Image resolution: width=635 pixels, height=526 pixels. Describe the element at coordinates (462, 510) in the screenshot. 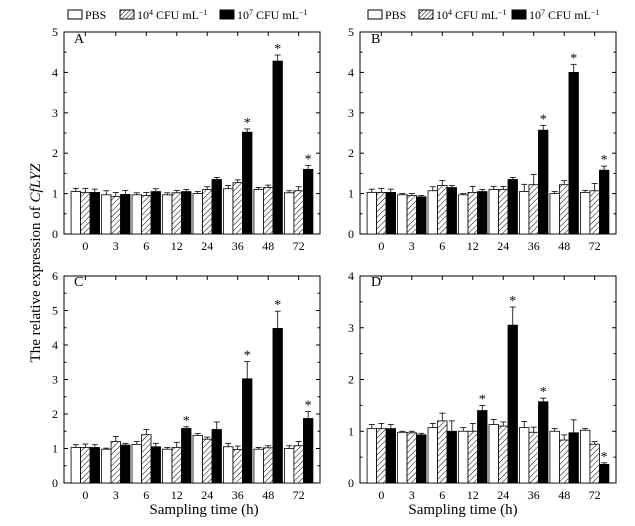

I see `xlabel-right: Sampling time (h)` at that location.